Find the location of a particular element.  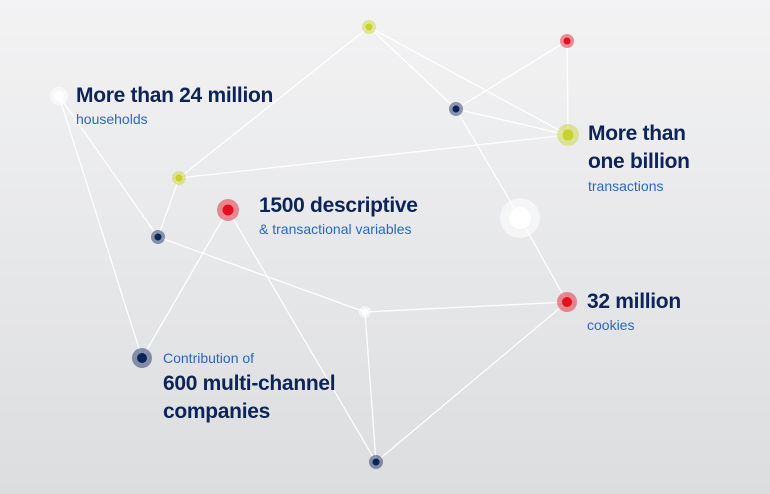

variables-subtitle: & transactional variables is located at coordinates (335, 229).